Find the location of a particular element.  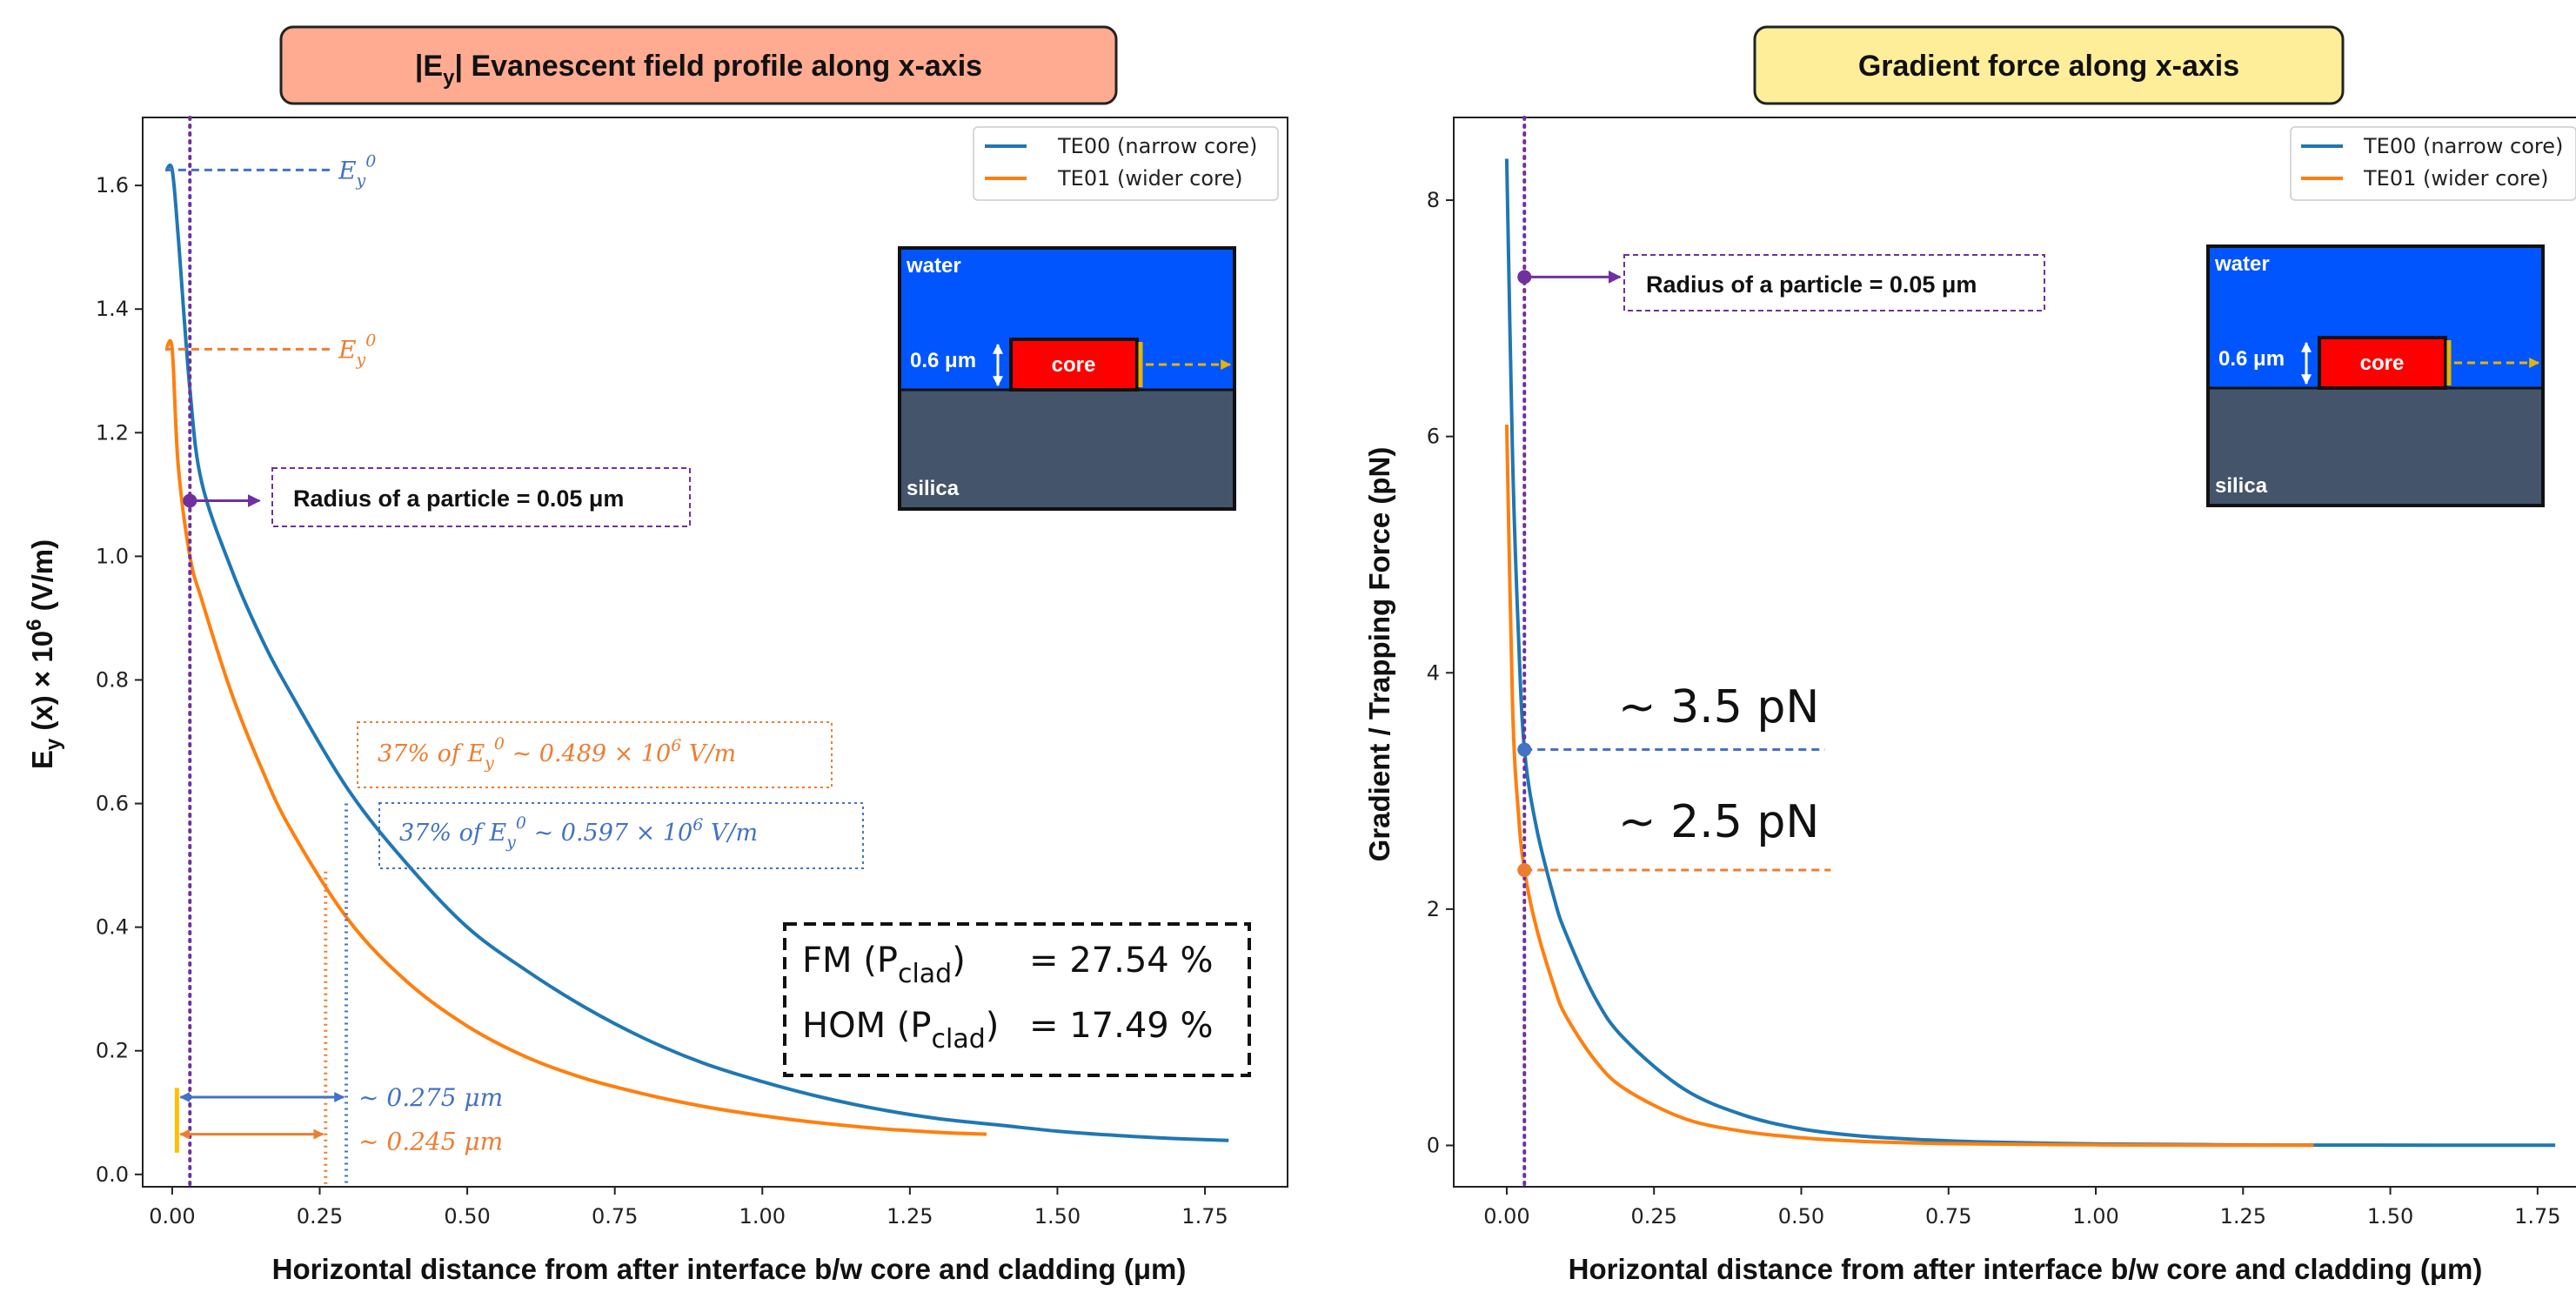

right-legend: TE00 (narrow core) TE01 (wider core) is located at coordinates (2433, 163).